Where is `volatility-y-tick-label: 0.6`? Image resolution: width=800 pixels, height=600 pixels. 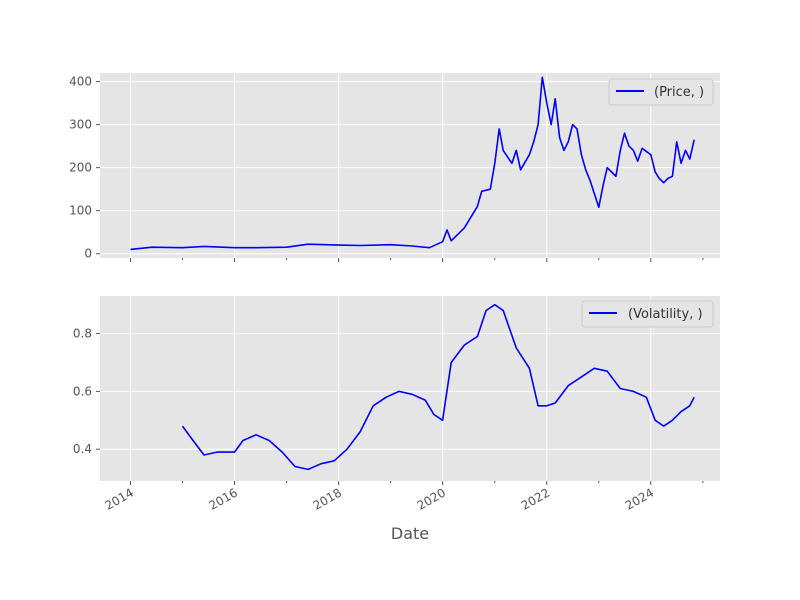 volatility-y-tick-label: 0.6 is located at coordinates (82, 391).